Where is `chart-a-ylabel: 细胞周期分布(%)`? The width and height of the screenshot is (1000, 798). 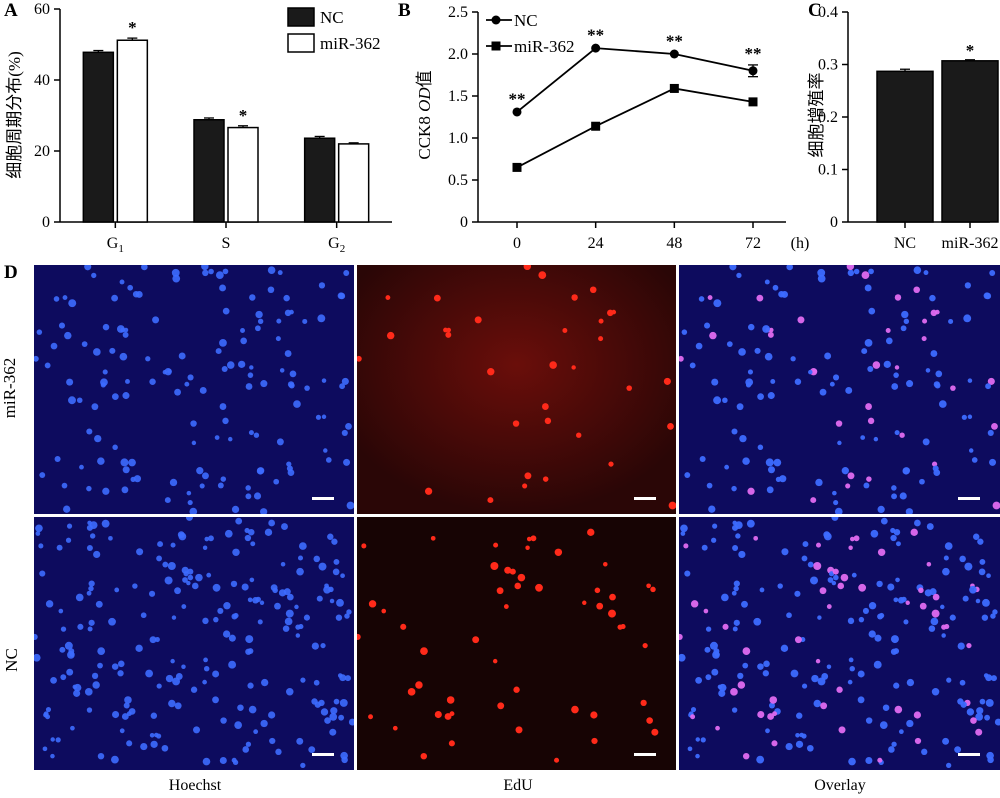 chart-a-ylabel: 细胞周期分布(%) is located at coordinates (14, 114).